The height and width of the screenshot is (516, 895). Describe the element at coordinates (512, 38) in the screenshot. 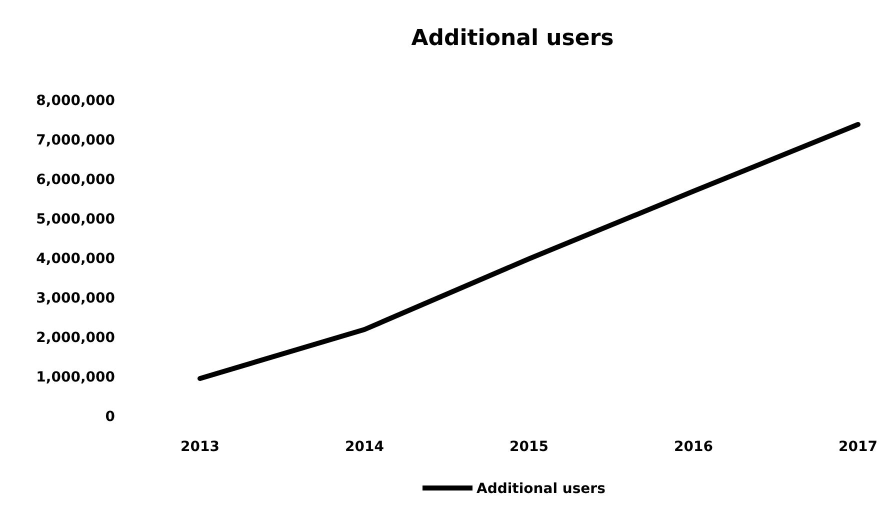

I see `chart-title: Additional users` at that location.